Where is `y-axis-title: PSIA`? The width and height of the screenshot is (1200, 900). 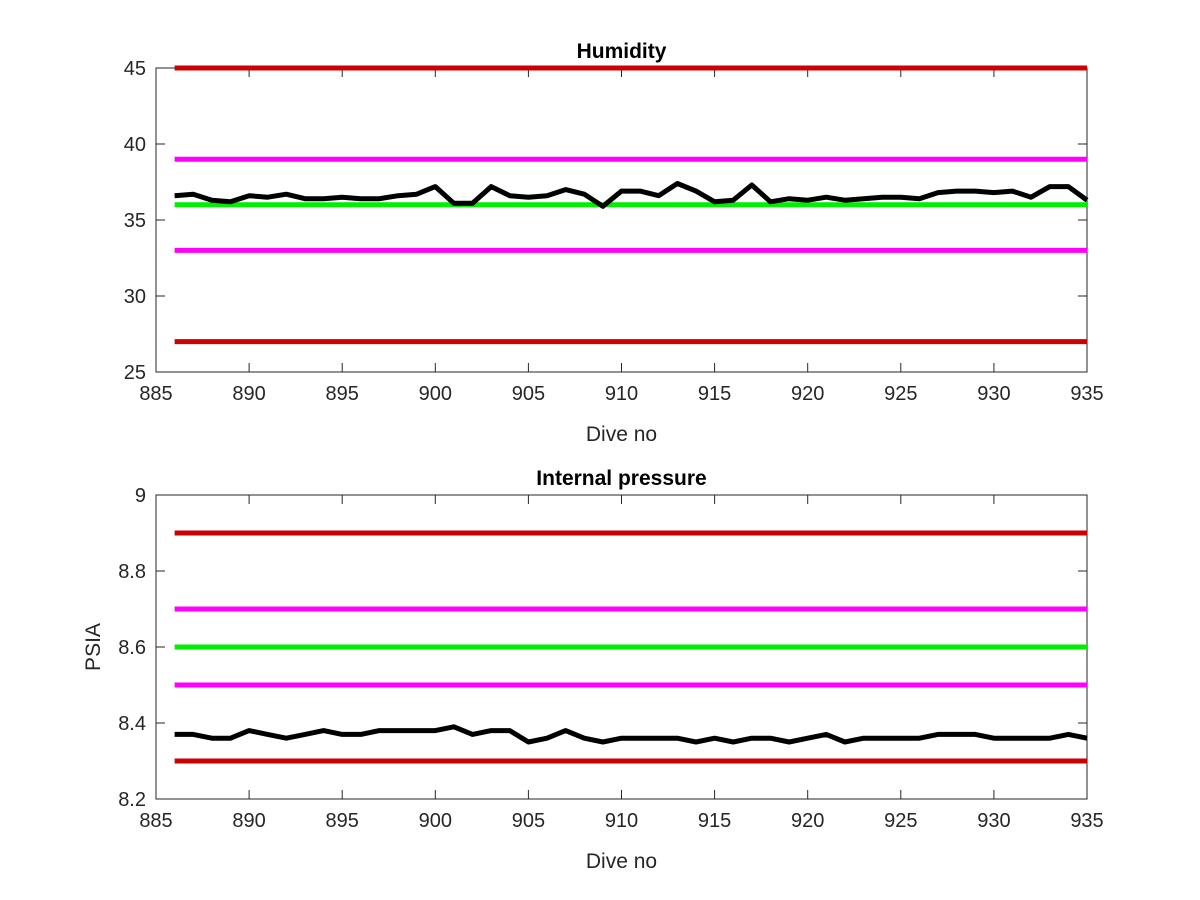
y-axis-title: PSIA is located at coordinates (93, 647).